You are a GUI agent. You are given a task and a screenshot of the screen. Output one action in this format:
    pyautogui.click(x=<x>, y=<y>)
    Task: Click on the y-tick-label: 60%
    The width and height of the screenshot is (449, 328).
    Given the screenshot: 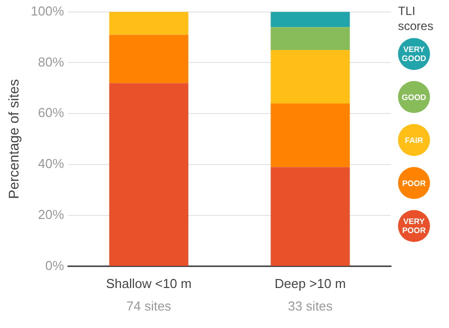 What is the action you would take?
    pyautogui.click(x=51, y=112)
    